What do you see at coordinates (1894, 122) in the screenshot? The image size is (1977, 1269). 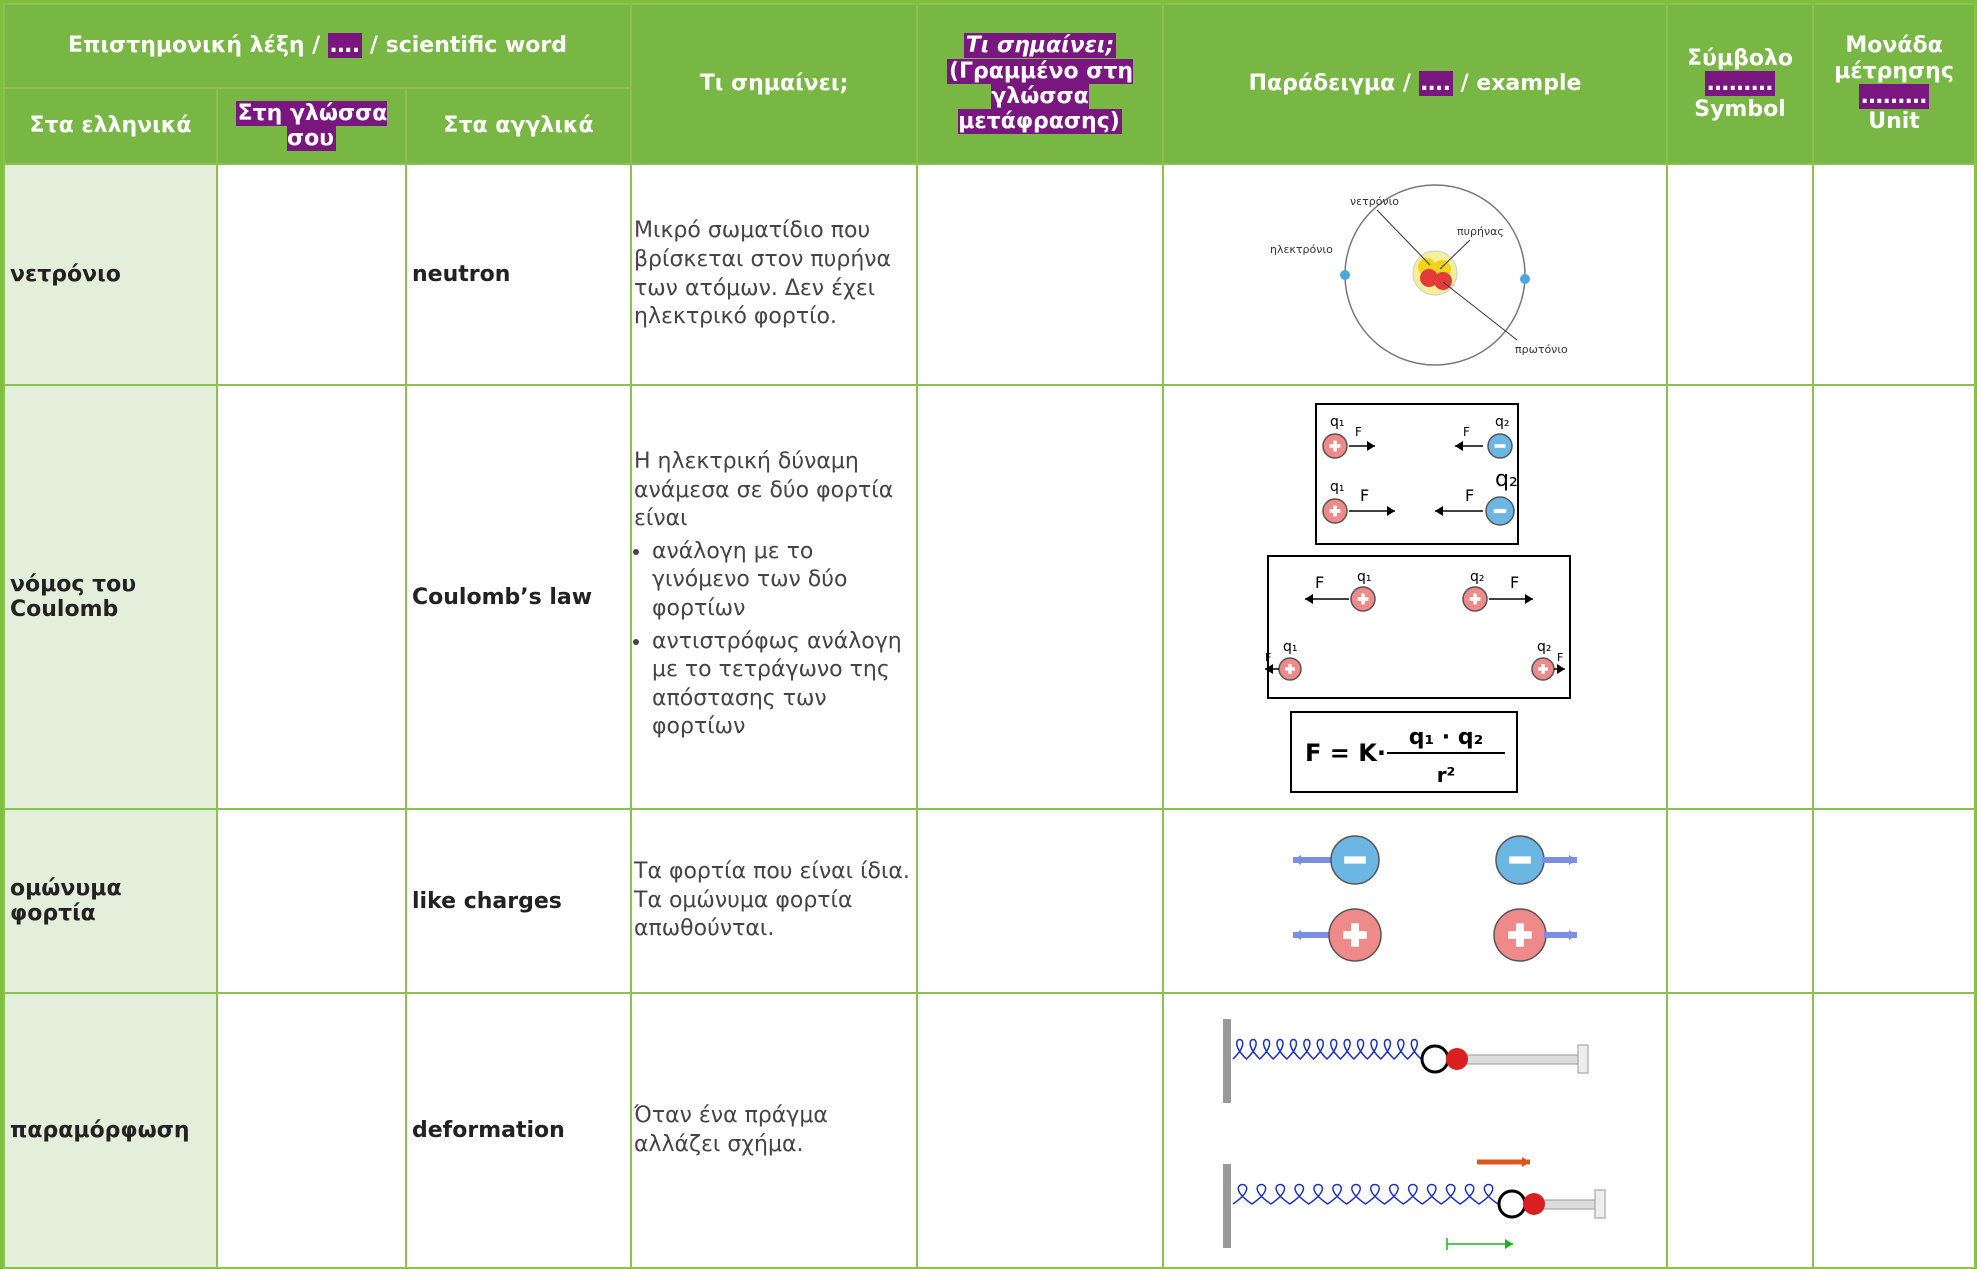 I see `span: Unit` at bounding box center [1894, 122].